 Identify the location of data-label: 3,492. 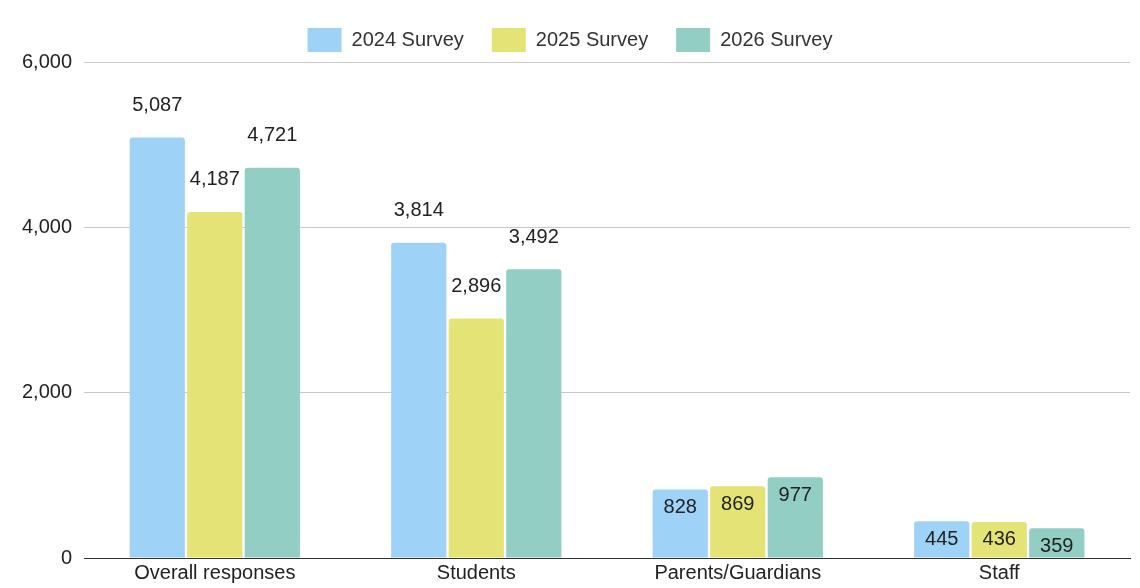
(533, 235).